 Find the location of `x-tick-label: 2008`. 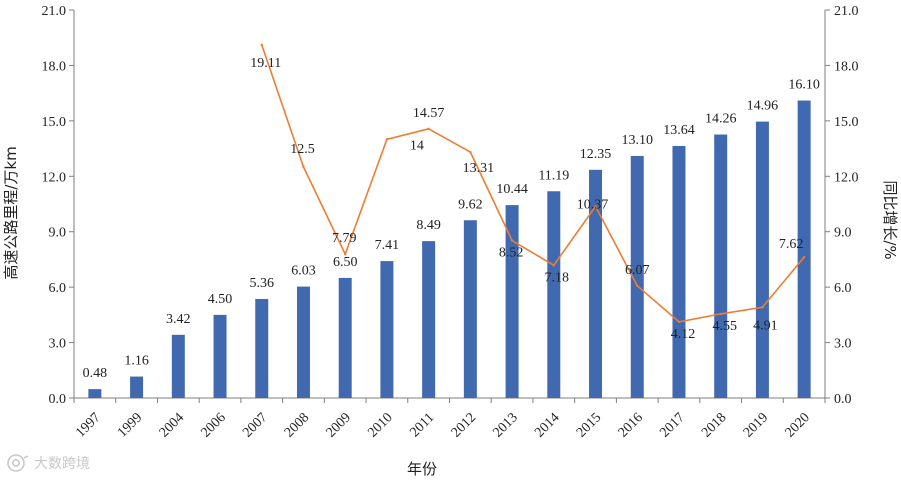

x-tick-label: 2008 is located at coordinates (297, 425).